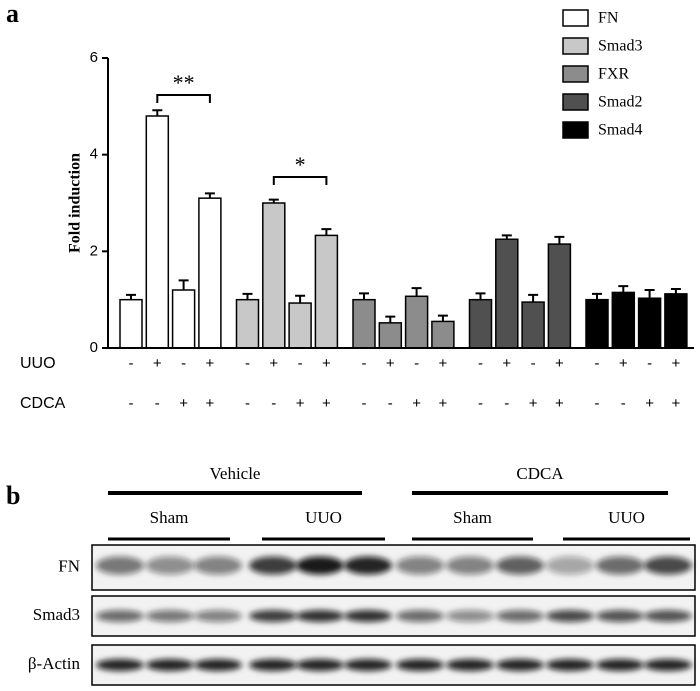 Image resolution: width=700 pixels, height=691 pixels. I want to click on row-label: FN, so click(69, 565).